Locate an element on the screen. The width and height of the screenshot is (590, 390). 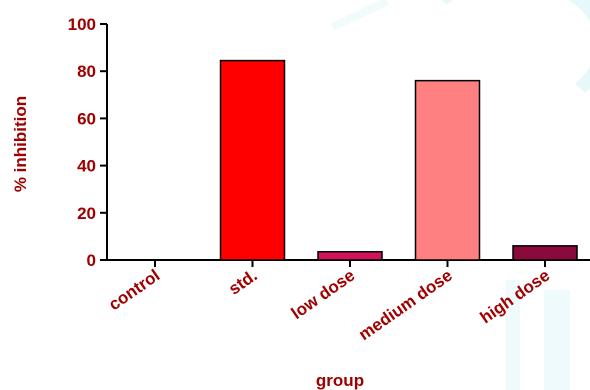
x-tick-label: high dose is located at coordinates (515, 297).